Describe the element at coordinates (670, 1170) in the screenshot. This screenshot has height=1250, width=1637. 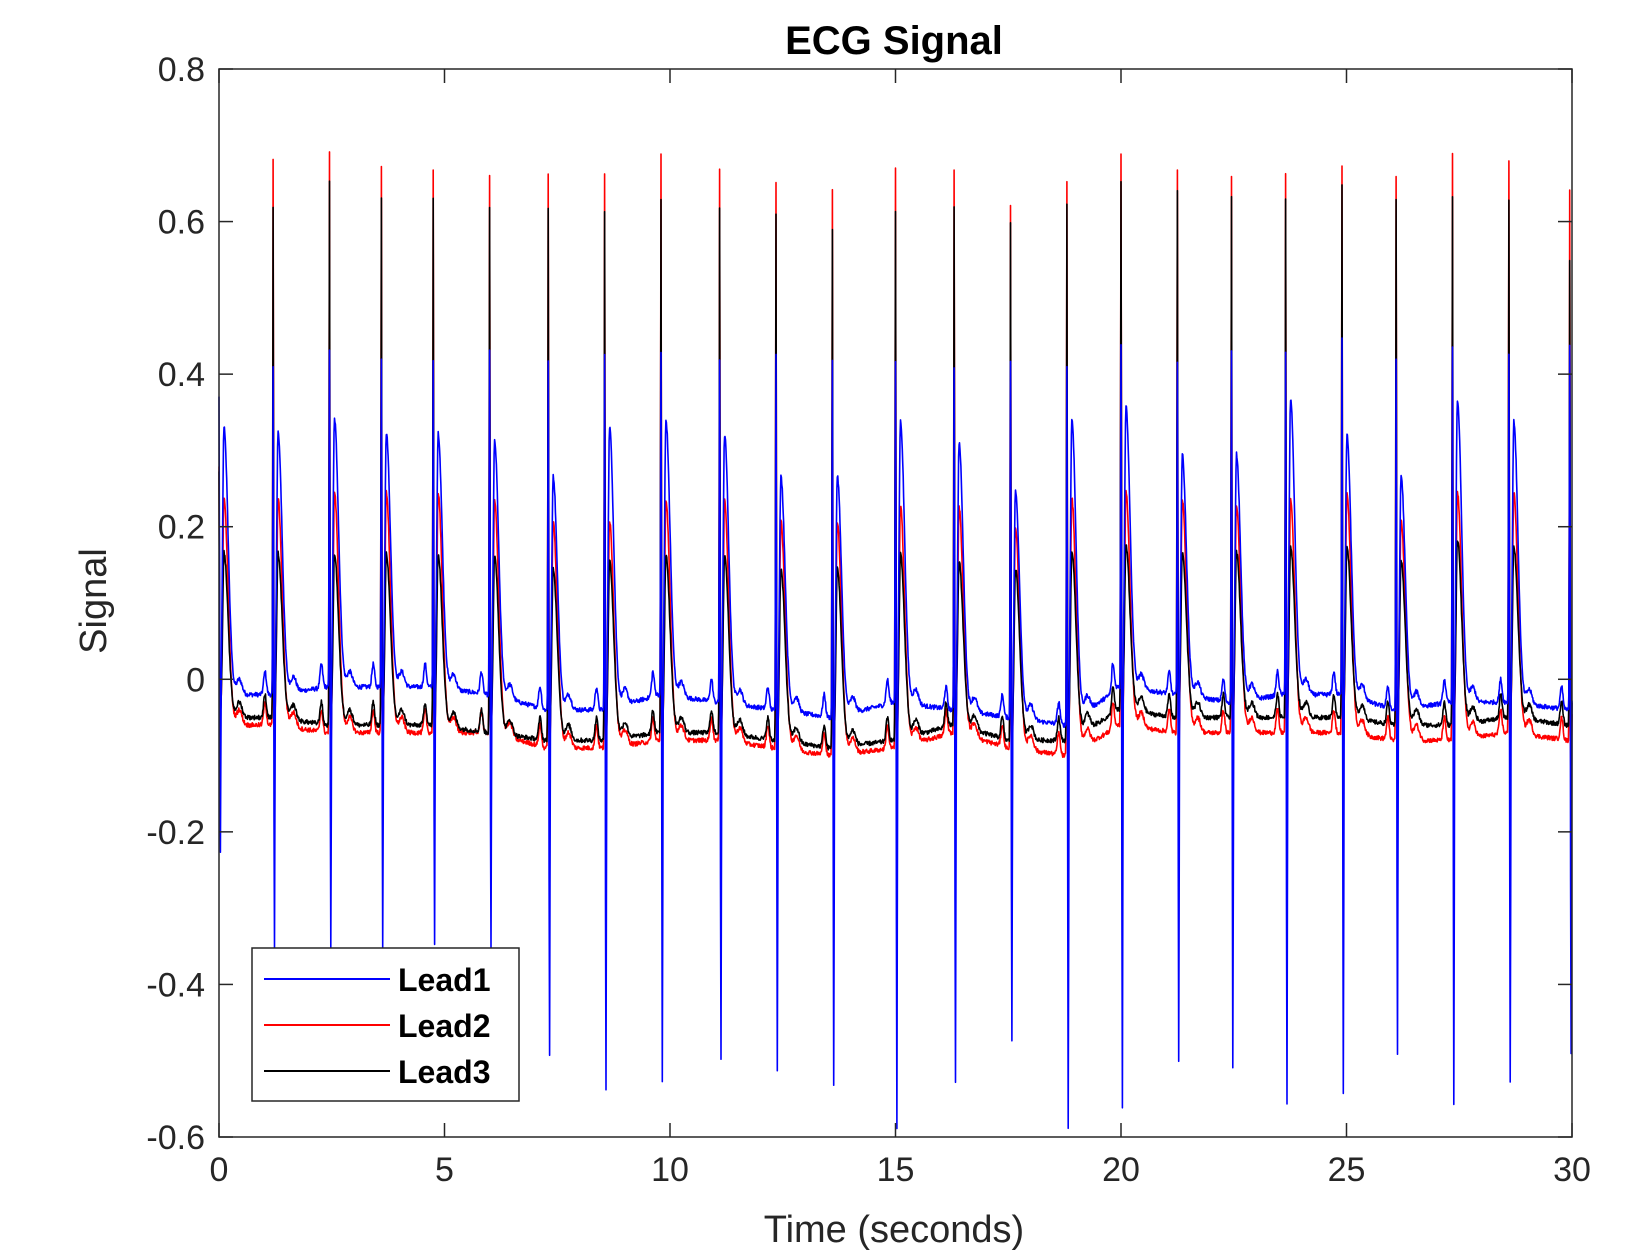
I see `x-tick-label: 10` at that location.